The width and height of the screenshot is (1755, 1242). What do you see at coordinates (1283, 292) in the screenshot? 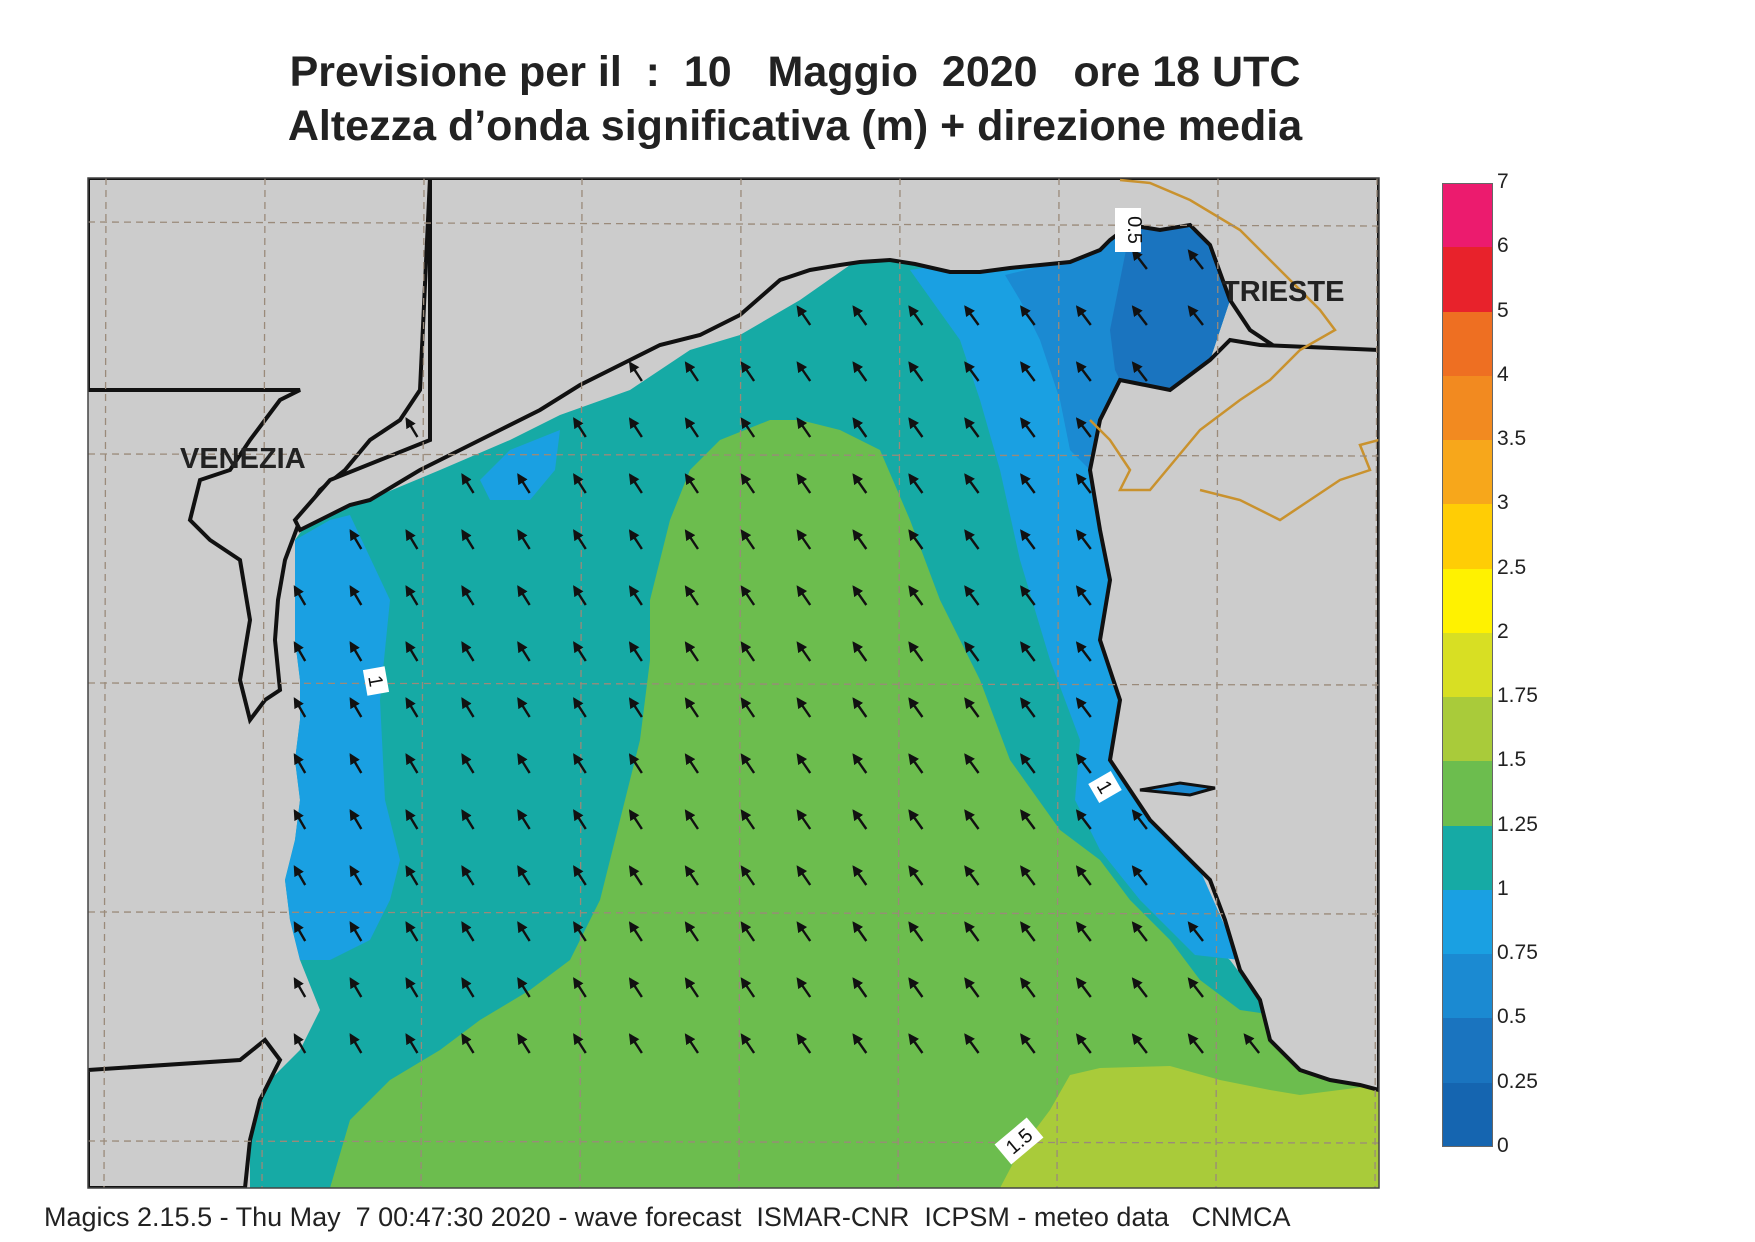
I see `city-label-trieste: TRIESTE` at bounding box center [1283, 292].